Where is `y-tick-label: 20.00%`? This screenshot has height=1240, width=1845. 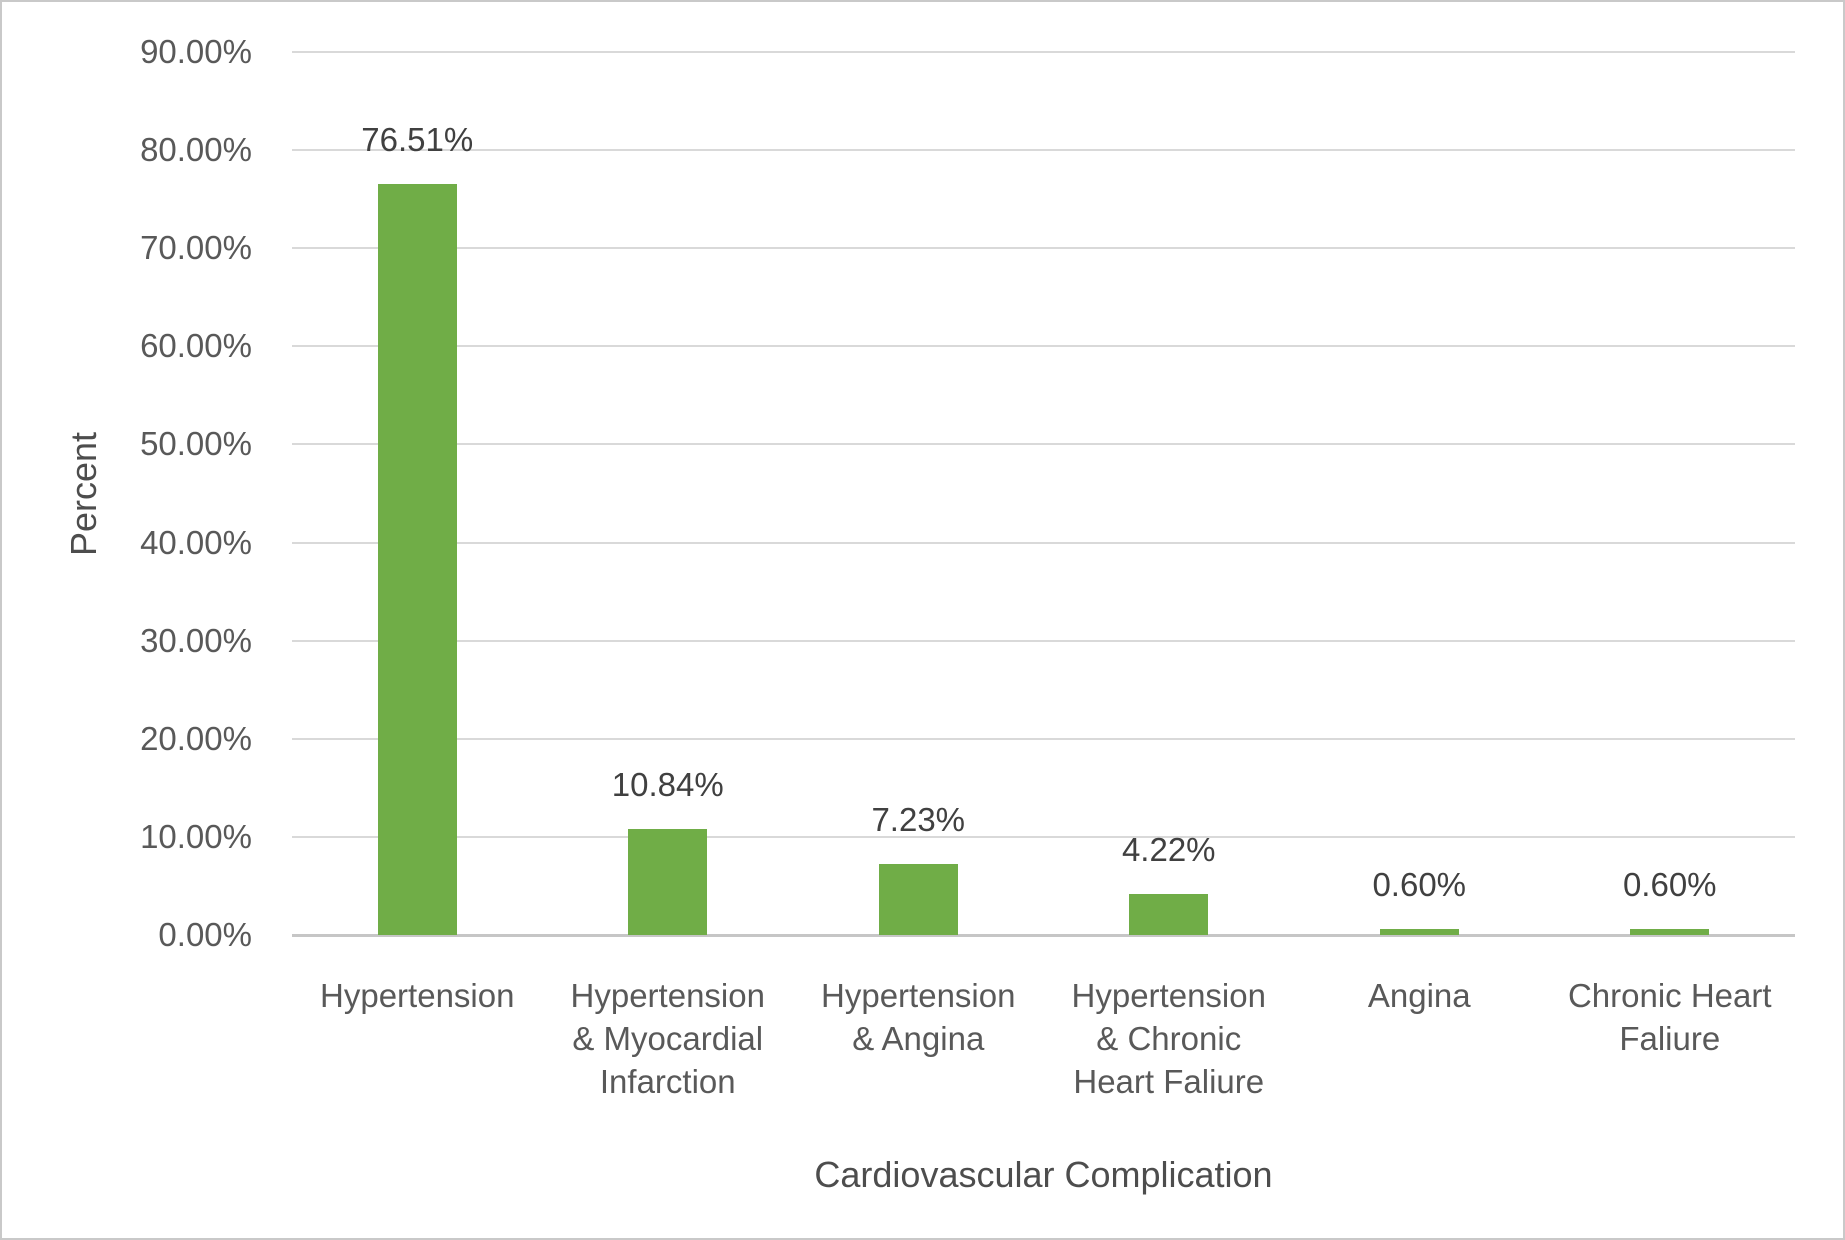
y-tick-label: 20.00% is located at coordinates (196, 738).